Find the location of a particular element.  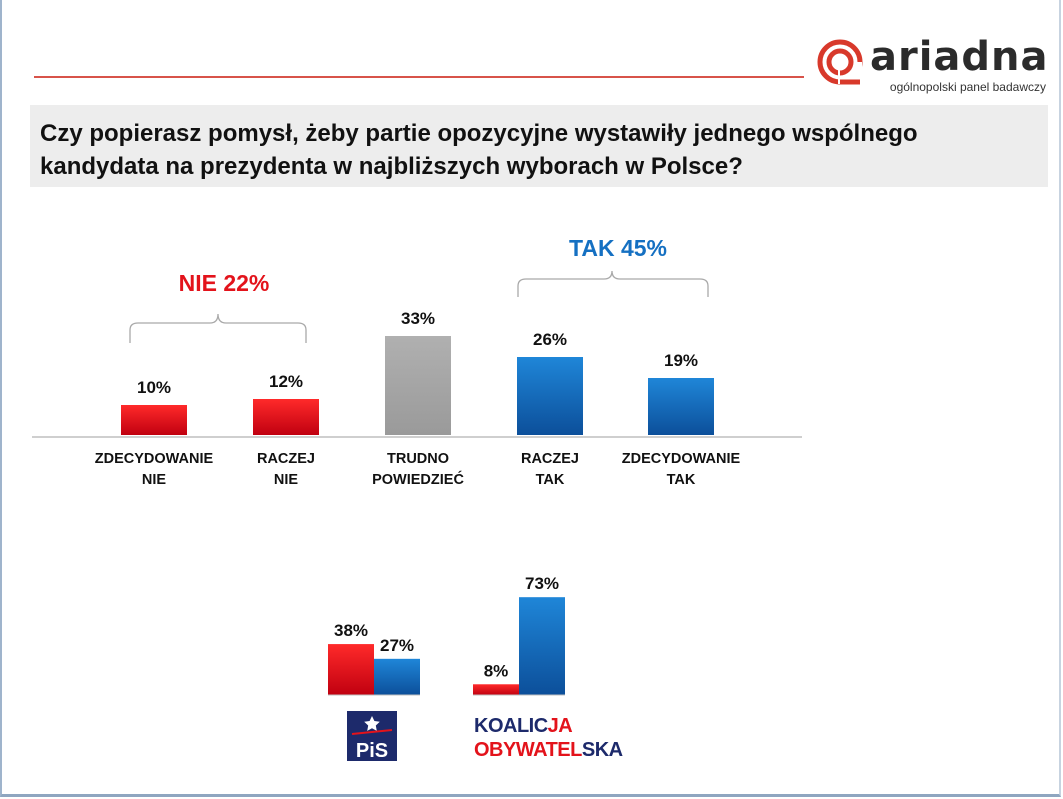

svg-text: OBYWATELSKA is located at coordinates (548, 750).